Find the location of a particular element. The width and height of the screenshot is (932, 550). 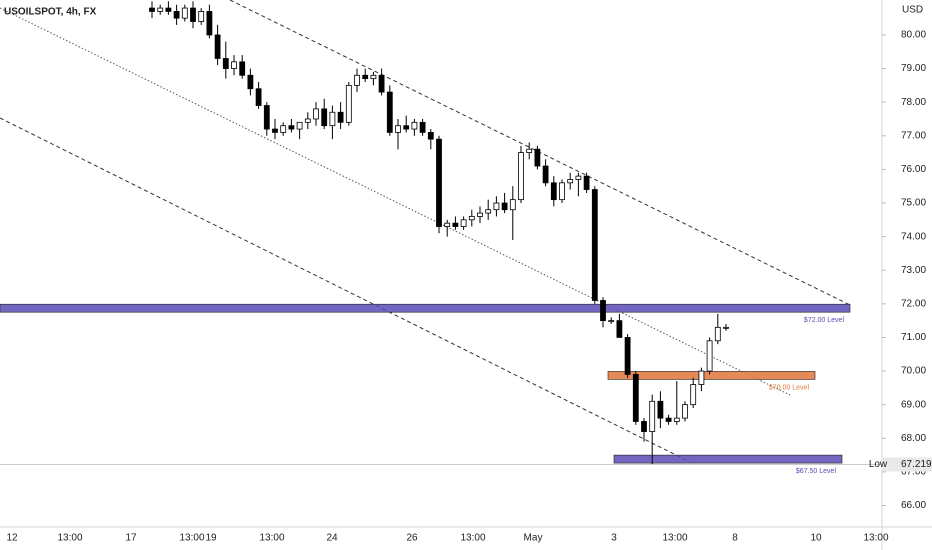

x-tick-label: 24 is located at coordinates (332, 538).